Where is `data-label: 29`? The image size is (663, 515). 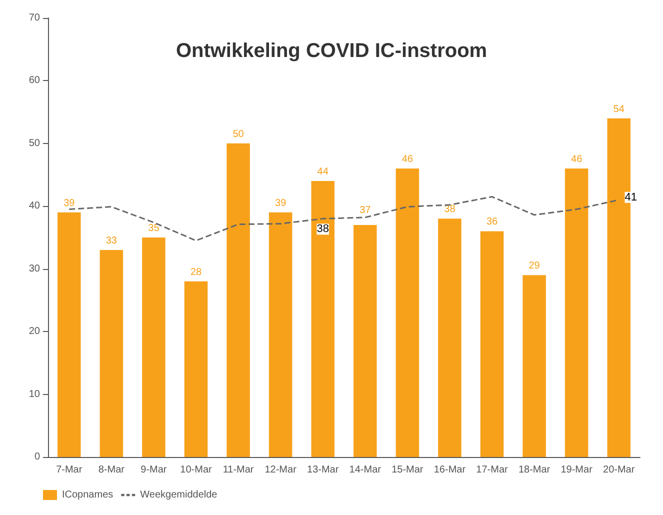
data-label: 29 is located at coordinates (534, 266).